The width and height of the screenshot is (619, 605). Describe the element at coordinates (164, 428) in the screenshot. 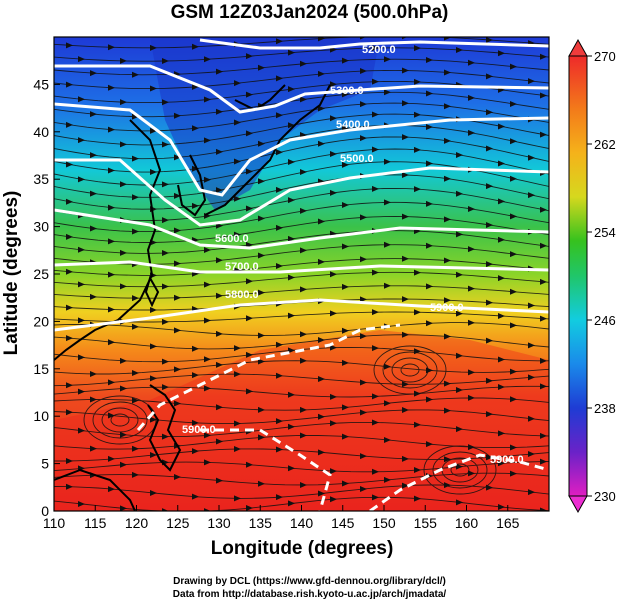

I see `philippines-coastline` at that location.